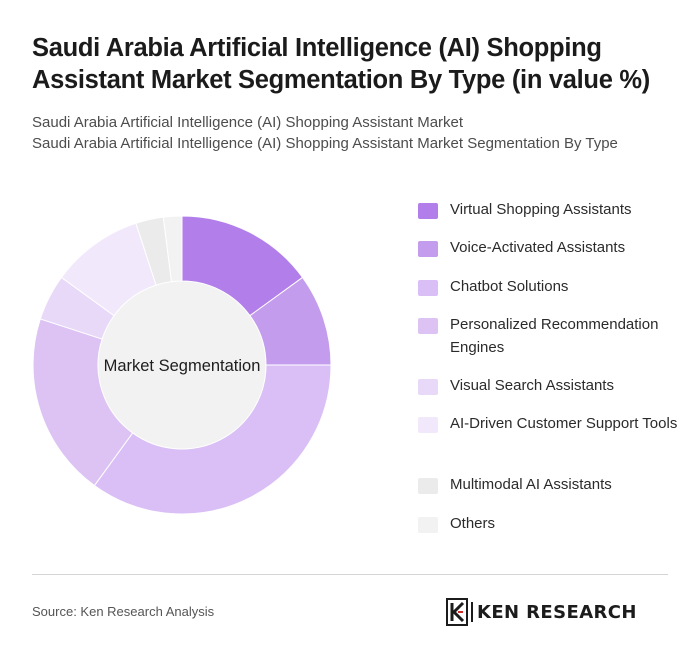 Image resolution: width=700 pixels, height=659 pixels. I want to click on legend-item-visual-search-assistants: Visual Search Assistants, so click(553, 385).